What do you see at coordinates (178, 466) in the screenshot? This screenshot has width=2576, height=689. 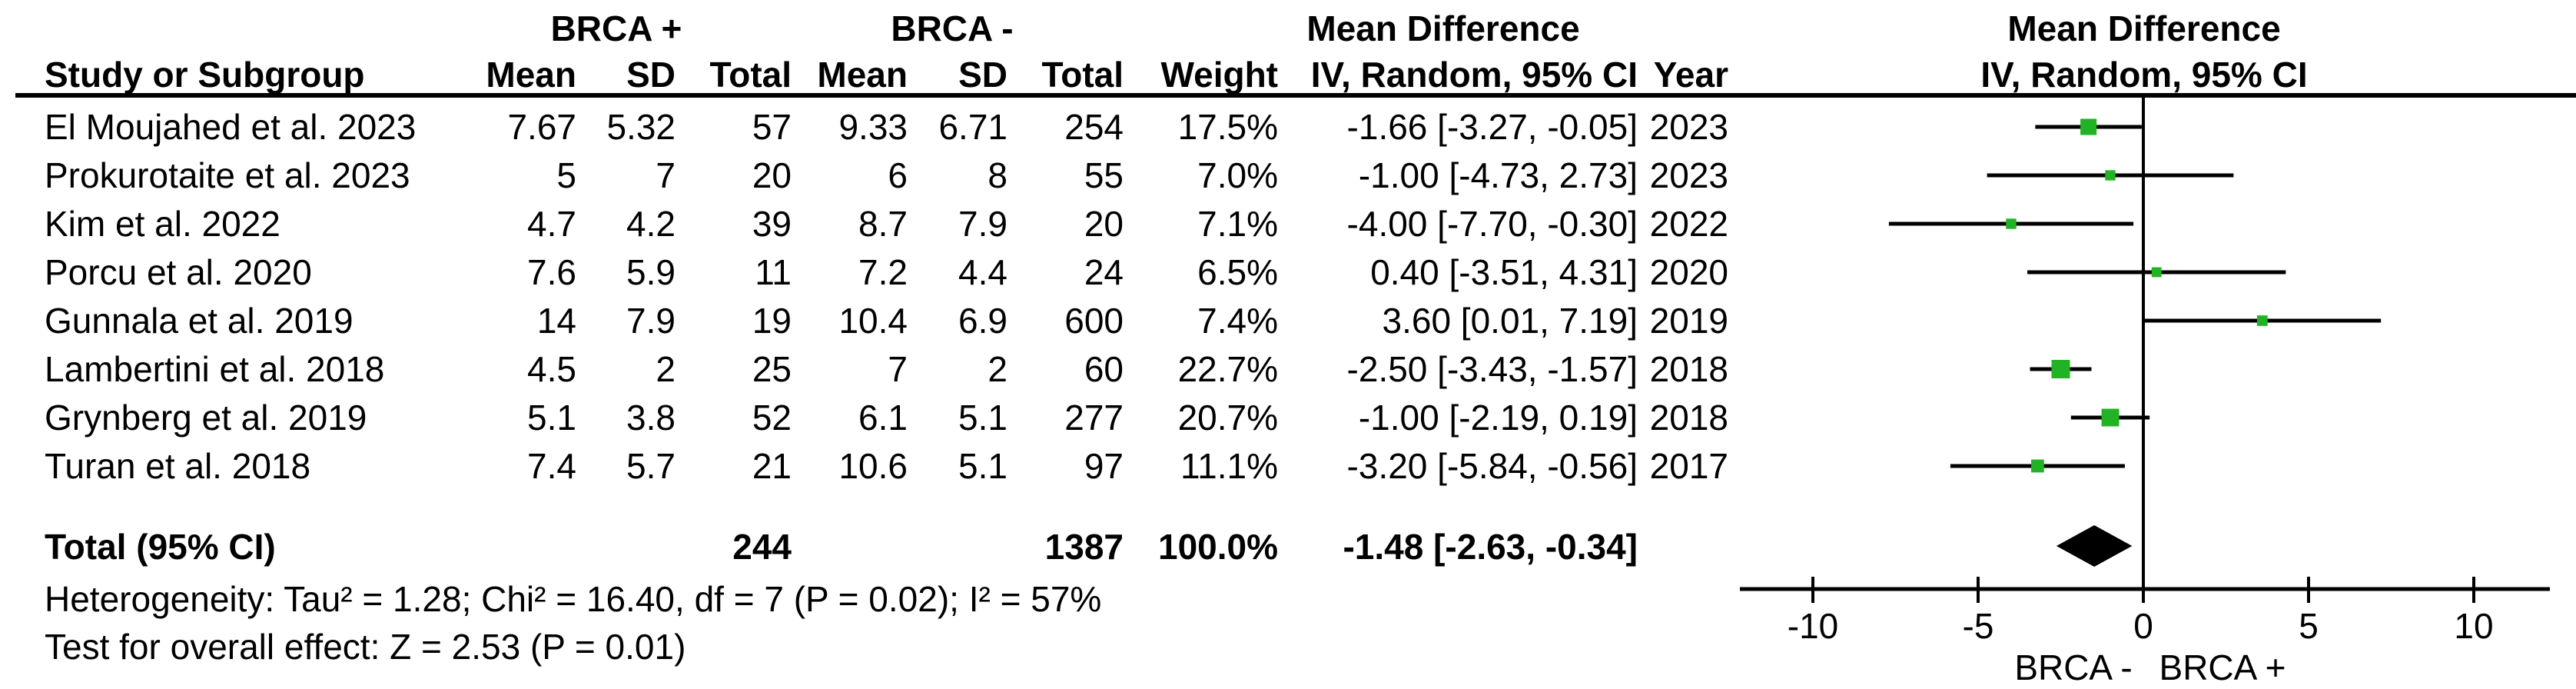 I see `cell-study: Turan et al. 2018` at bounding box center [178, 466].